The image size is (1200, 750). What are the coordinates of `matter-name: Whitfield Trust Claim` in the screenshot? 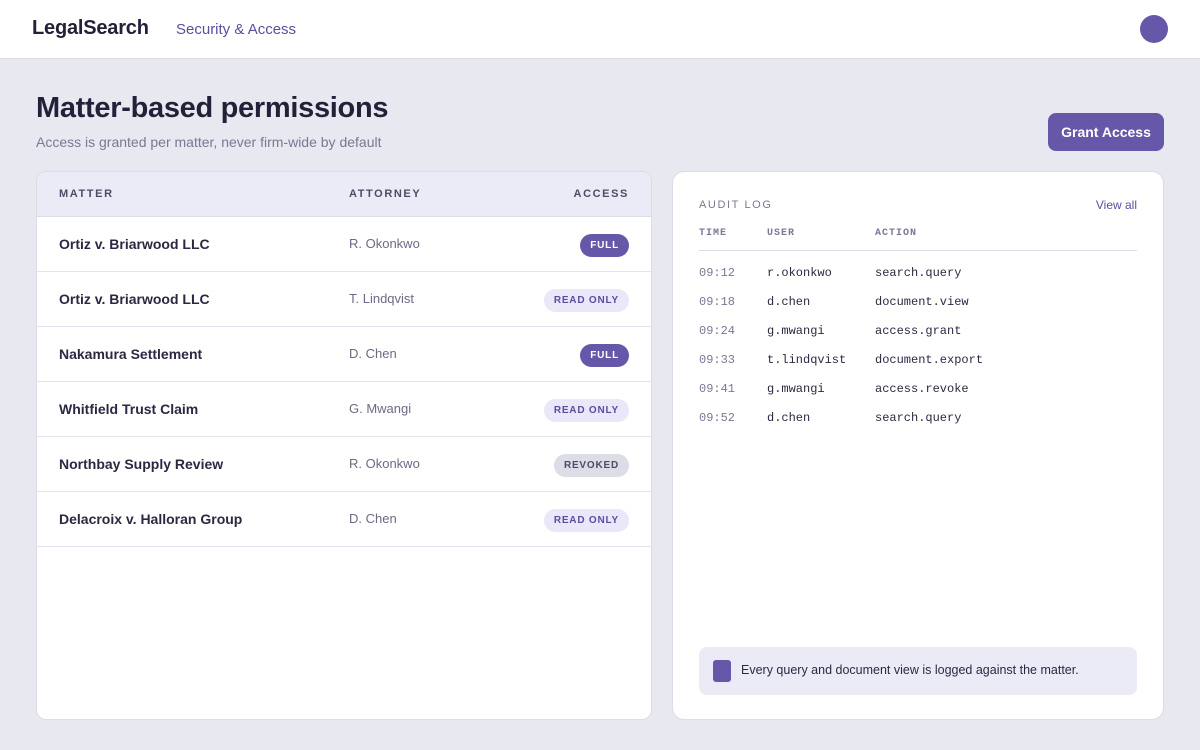 It's located at (129, 409).